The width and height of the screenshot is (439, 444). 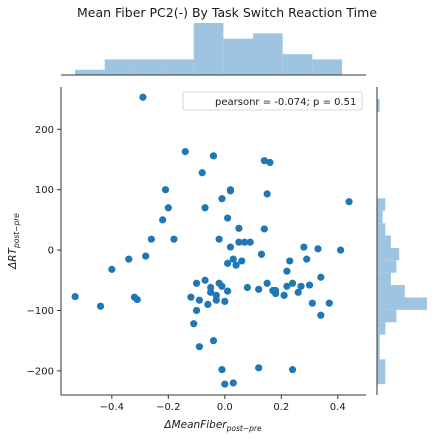 I want to click on y-axis-ticks: −200 −100 0 100 200, so click(x=44, y=251).